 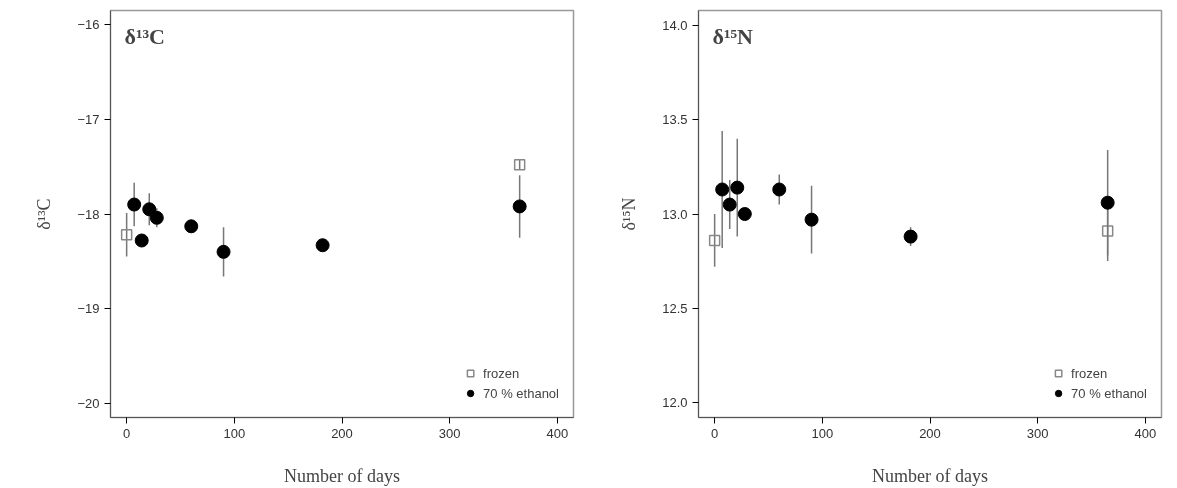 What do you see at coordinates (144, 36) in the screenshot?
I see `text: δ¹³C` at bounding box center [144, 36].